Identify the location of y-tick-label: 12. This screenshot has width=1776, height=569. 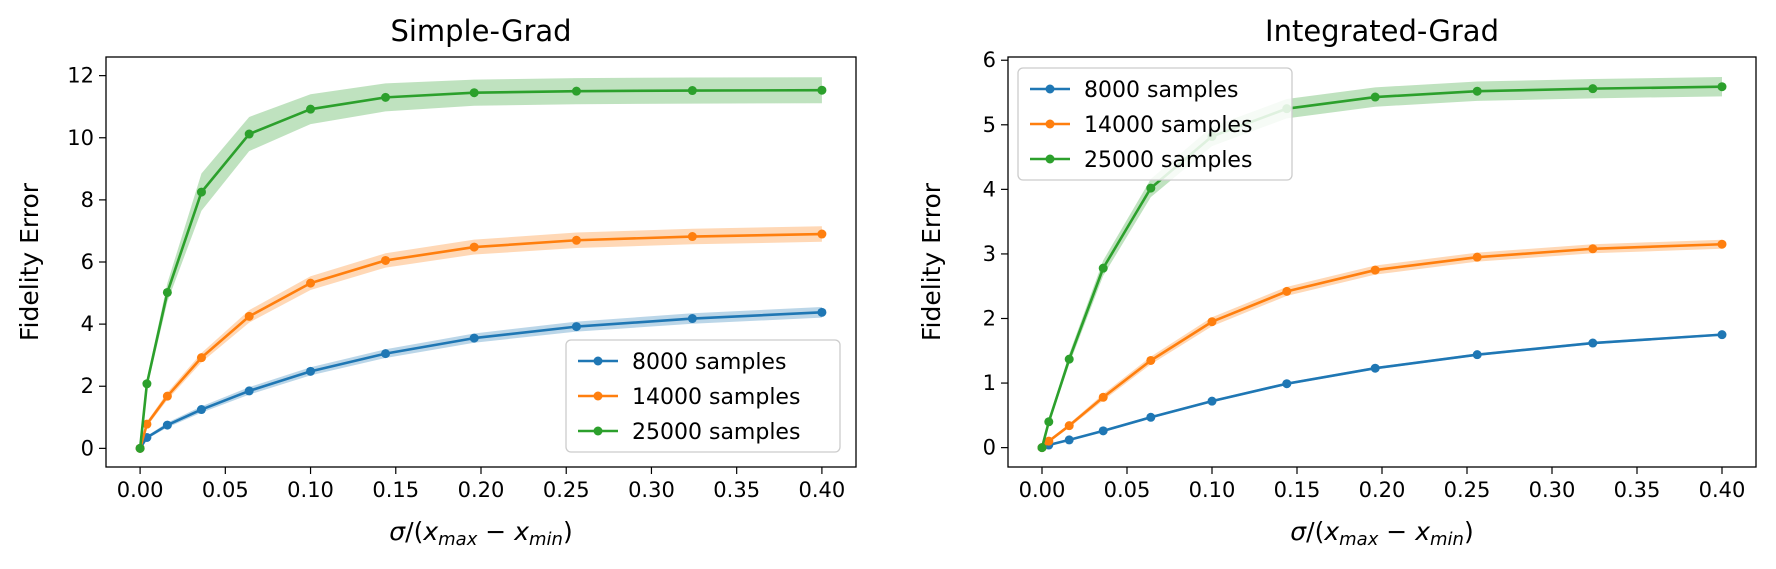
(80, 76).